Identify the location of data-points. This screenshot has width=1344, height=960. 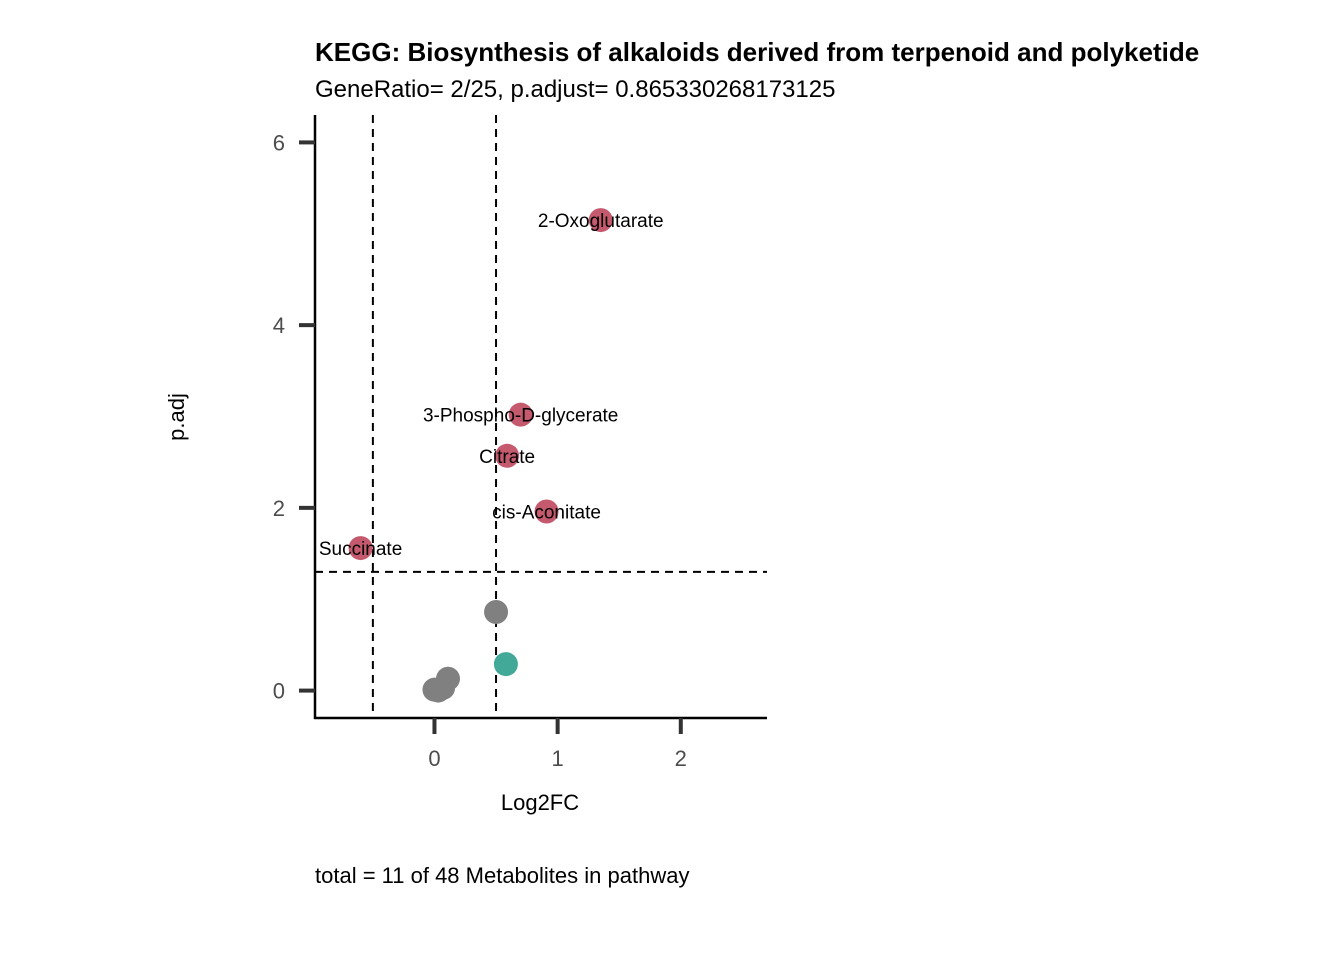
(480, 455).